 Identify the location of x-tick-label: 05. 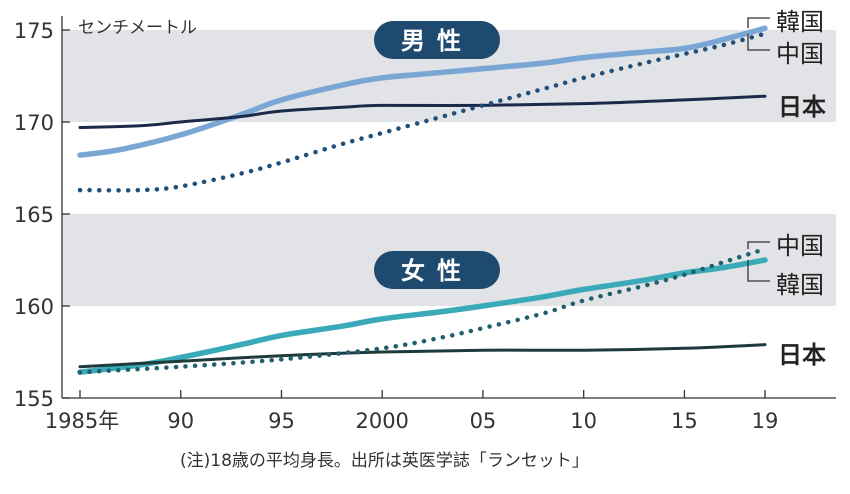
(483, 421).